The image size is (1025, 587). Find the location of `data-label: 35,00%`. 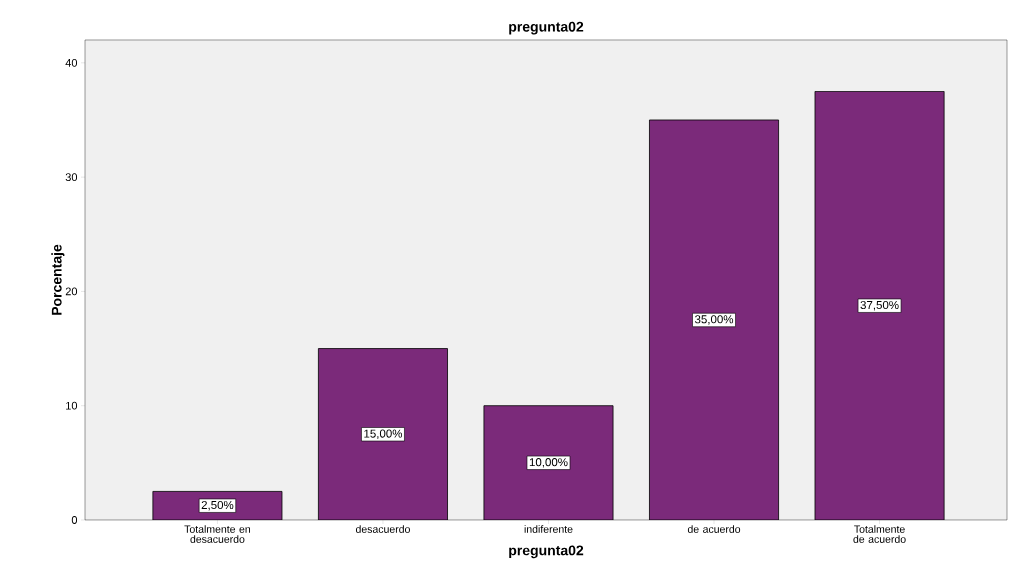

data-label: 35,00% is located at coordinates (714, 320).